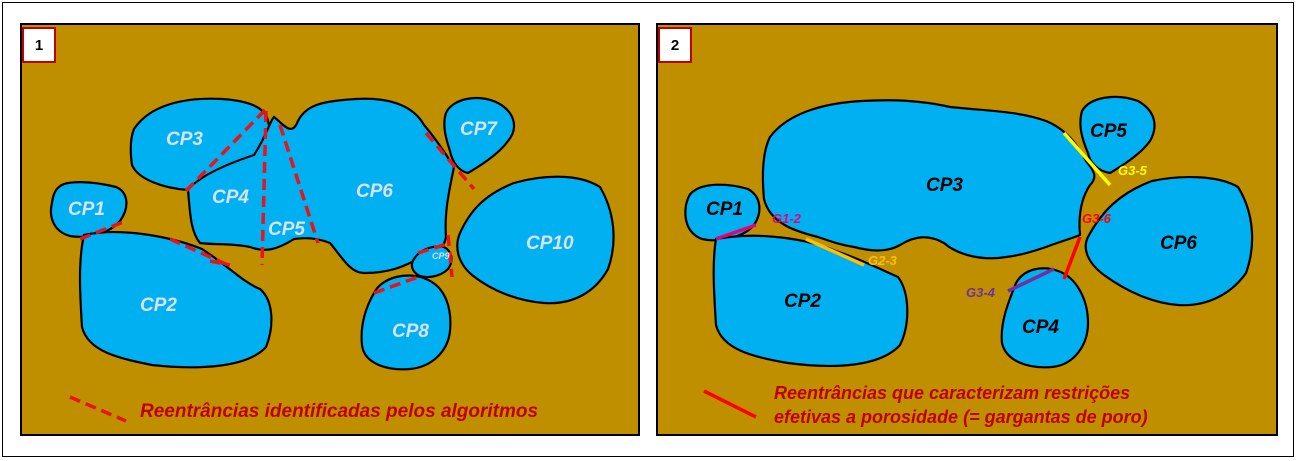  Describe the element at coordinates (441, 256) in the screenshot. I see `label-cp9: CP9` at that location.